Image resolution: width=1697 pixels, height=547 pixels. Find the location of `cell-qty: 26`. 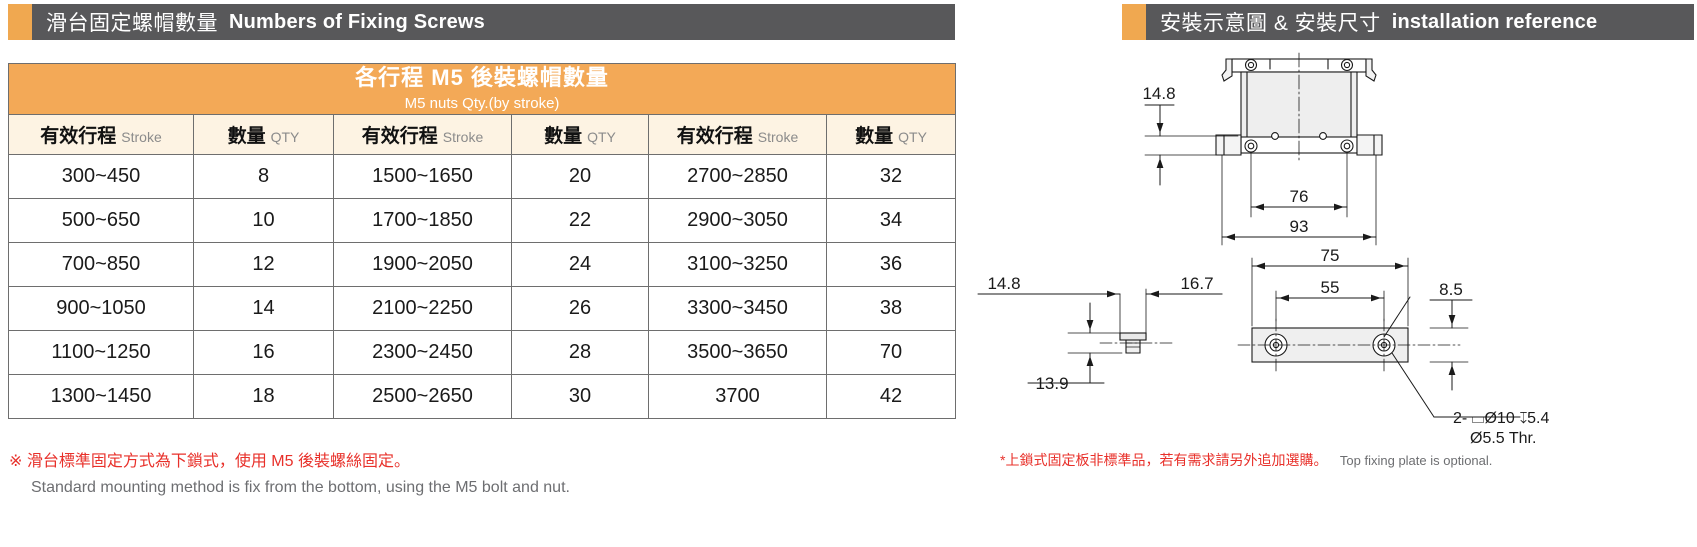

cell-qty: 26 is located at coordinates (580, 308).